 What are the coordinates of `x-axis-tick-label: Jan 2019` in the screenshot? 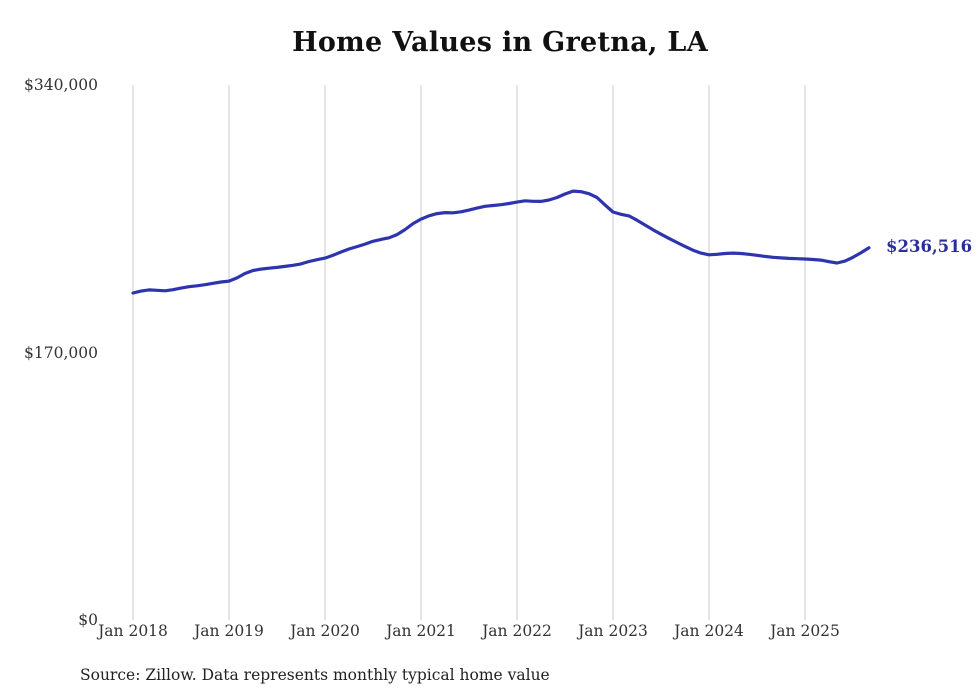 It's located at (229, 631).